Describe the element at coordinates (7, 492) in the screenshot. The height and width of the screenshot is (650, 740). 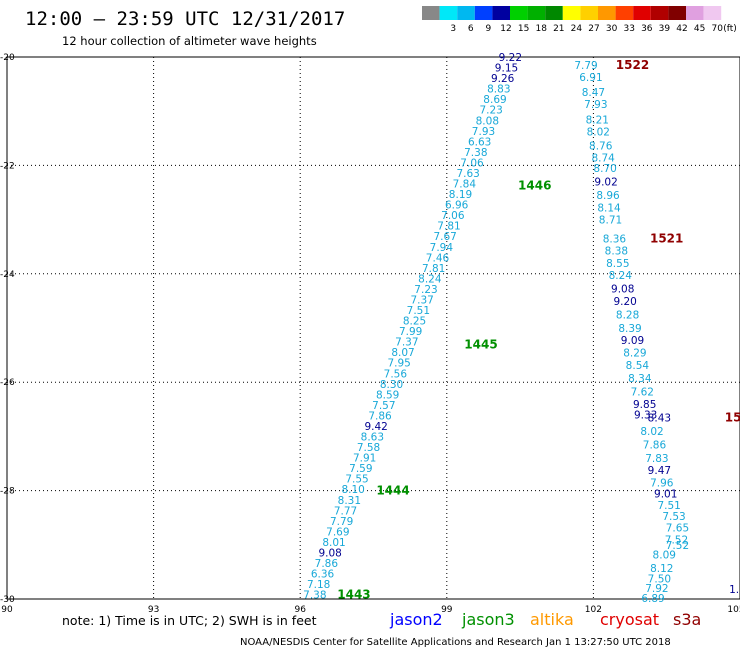
I see `y-tick-label: -28` at that location.